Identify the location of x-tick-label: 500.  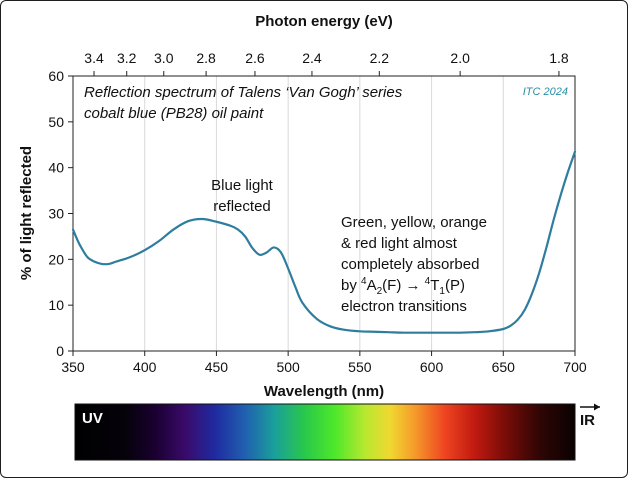
(288, 367).